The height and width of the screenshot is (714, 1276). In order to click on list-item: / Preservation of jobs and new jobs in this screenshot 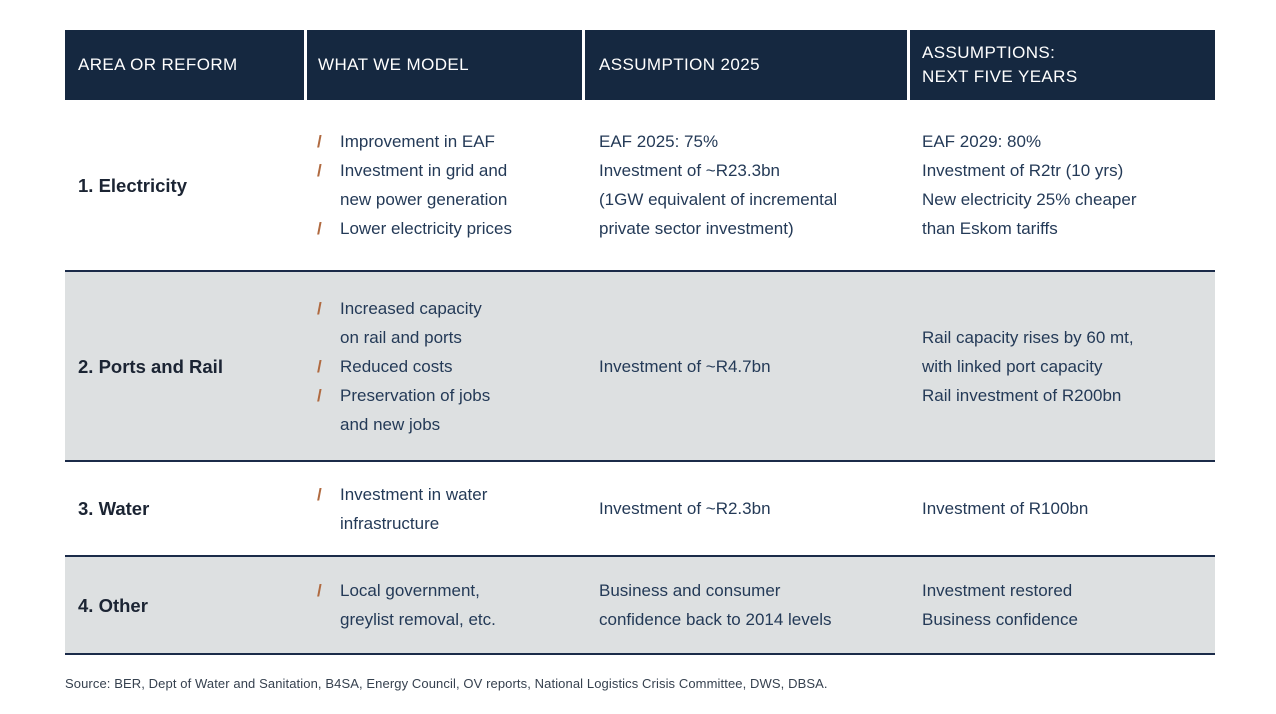, I will do `click(403, 410)`.